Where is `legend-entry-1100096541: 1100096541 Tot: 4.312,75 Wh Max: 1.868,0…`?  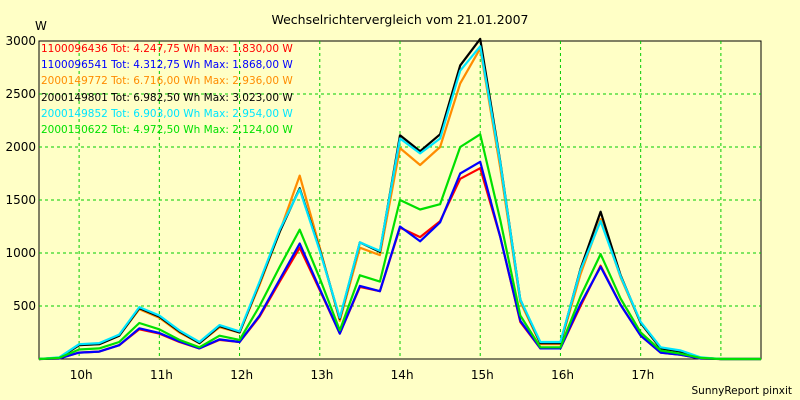 legend-entry-1100096541: 1100096541 Tot: 4.312,75 Wh Max: 1.868,0… is located at coordinates (167, 65).